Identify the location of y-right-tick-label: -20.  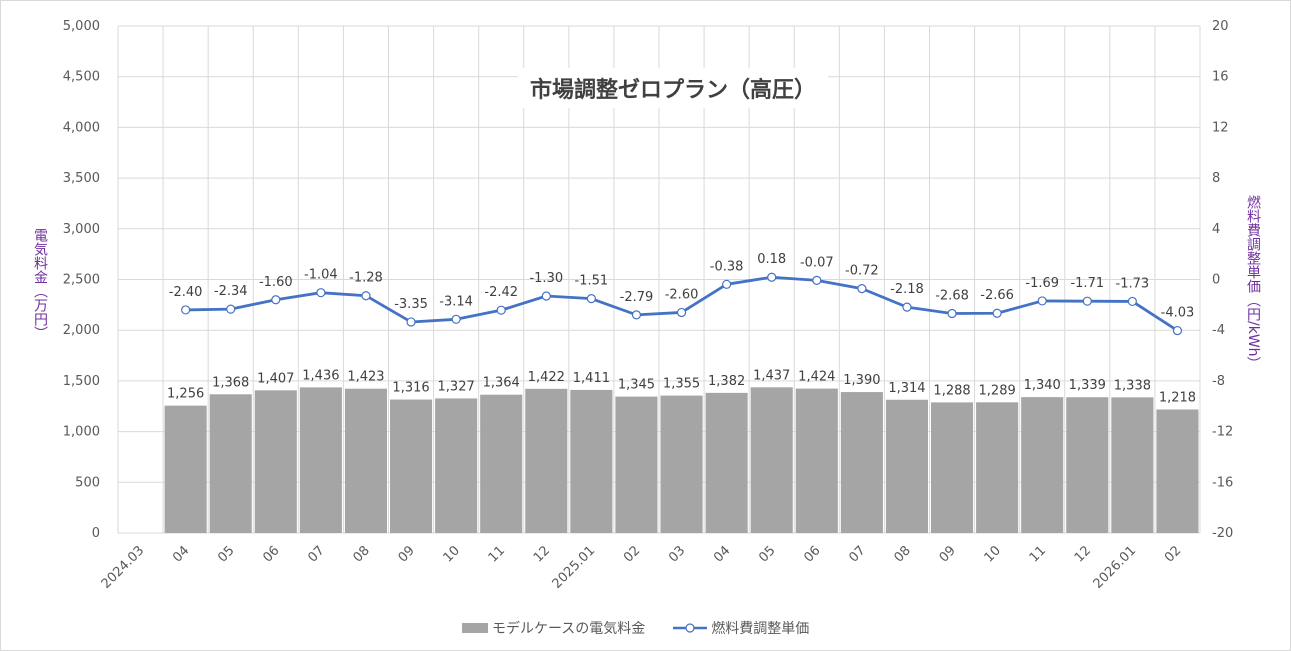
(1222, 533).